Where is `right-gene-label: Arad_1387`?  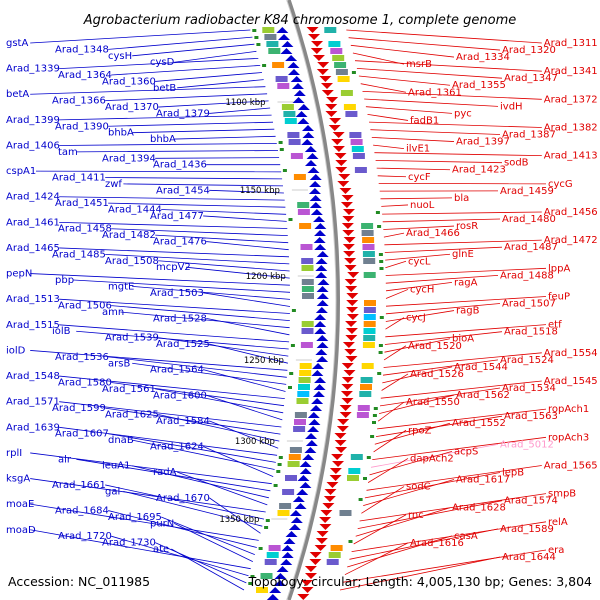
right-gene-label: Arad_1387 is located at coordinates (529, 135).